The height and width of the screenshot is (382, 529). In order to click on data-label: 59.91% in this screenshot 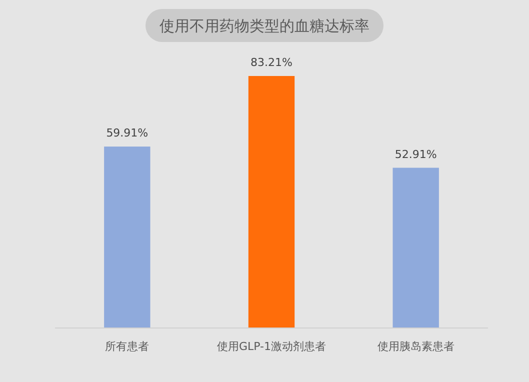, I will do `click(127, 133)`.